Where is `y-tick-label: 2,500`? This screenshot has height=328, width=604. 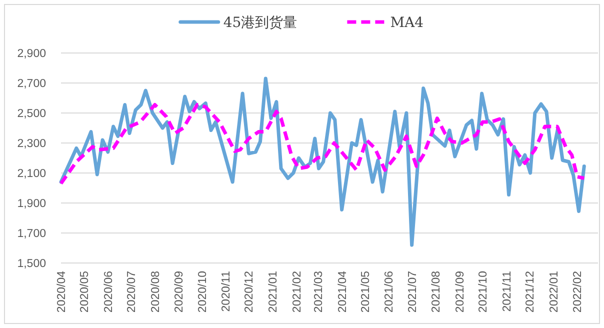 y-tick-label: 2,500 is located at coordinates (31, 114).